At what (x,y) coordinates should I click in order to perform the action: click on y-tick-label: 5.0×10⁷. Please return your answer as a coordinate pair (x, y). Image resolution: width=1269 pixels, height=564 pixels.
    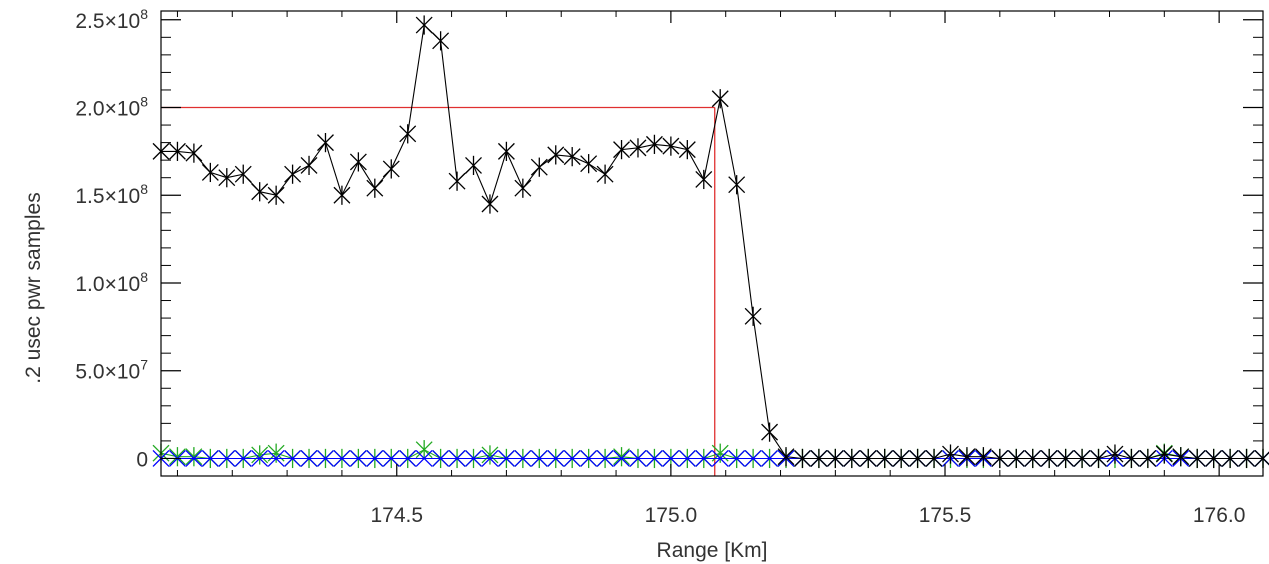
    Looking at the image, I should click on (111, 370).